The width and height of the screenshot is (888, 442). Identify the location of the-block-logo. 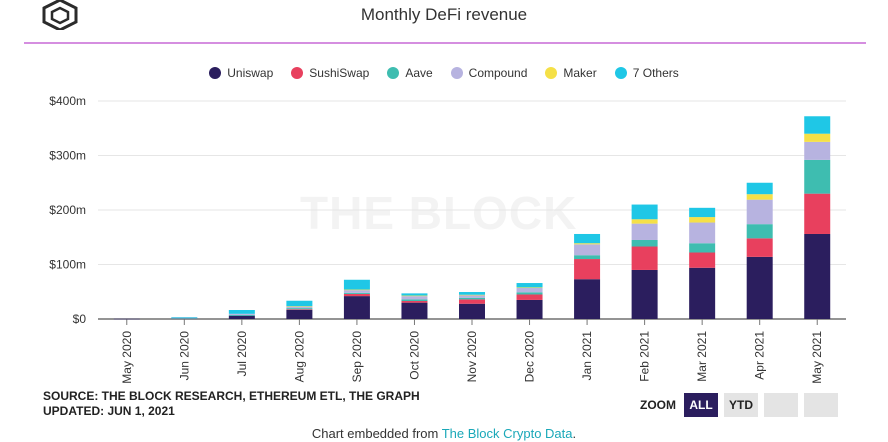
(60, 16).